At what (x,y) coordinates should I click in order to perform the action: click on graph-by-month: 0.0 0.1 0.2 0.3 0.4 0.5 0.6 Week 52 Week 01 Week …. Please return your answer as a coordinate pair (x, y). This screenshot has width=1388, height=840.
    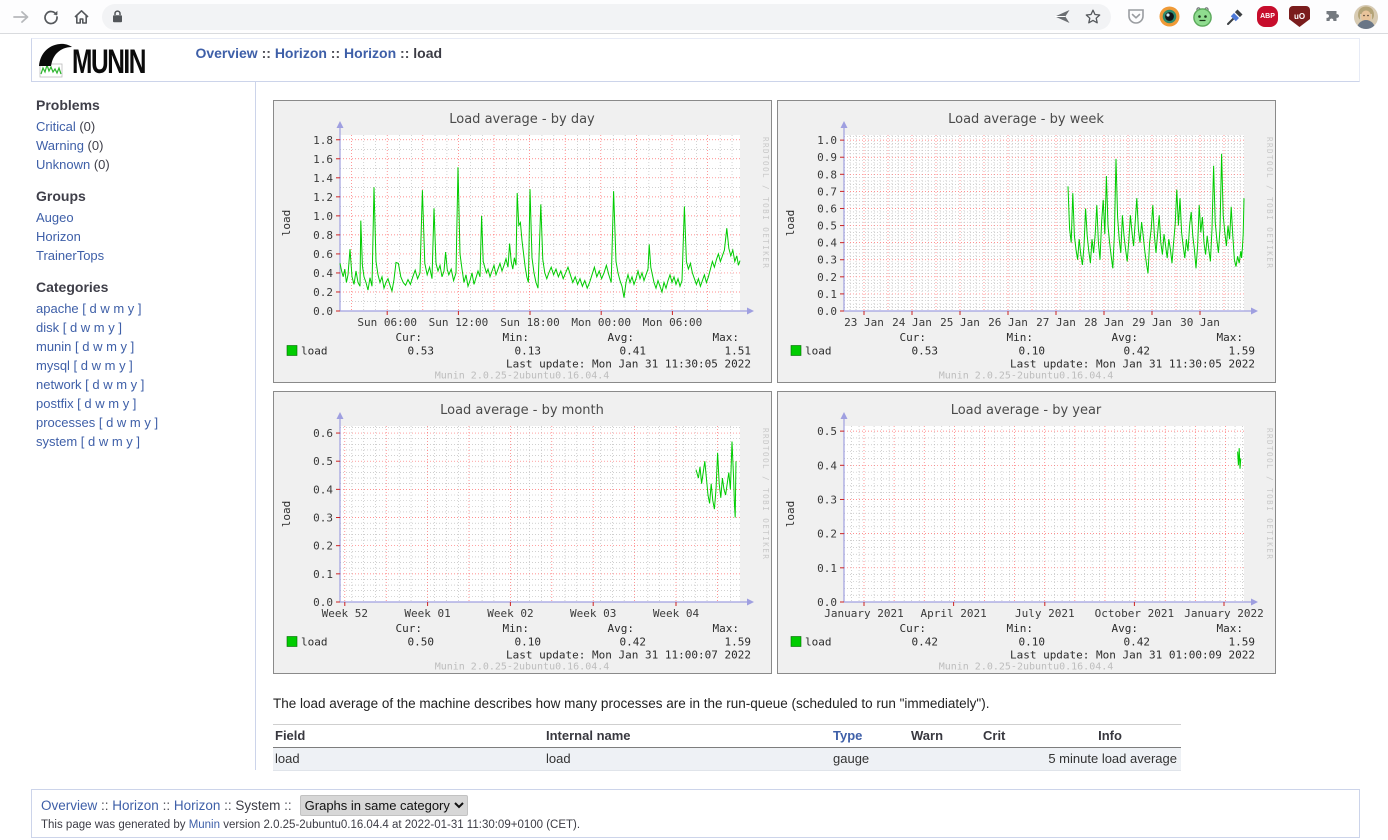
    Looking at the image, I should click on (522, 532).